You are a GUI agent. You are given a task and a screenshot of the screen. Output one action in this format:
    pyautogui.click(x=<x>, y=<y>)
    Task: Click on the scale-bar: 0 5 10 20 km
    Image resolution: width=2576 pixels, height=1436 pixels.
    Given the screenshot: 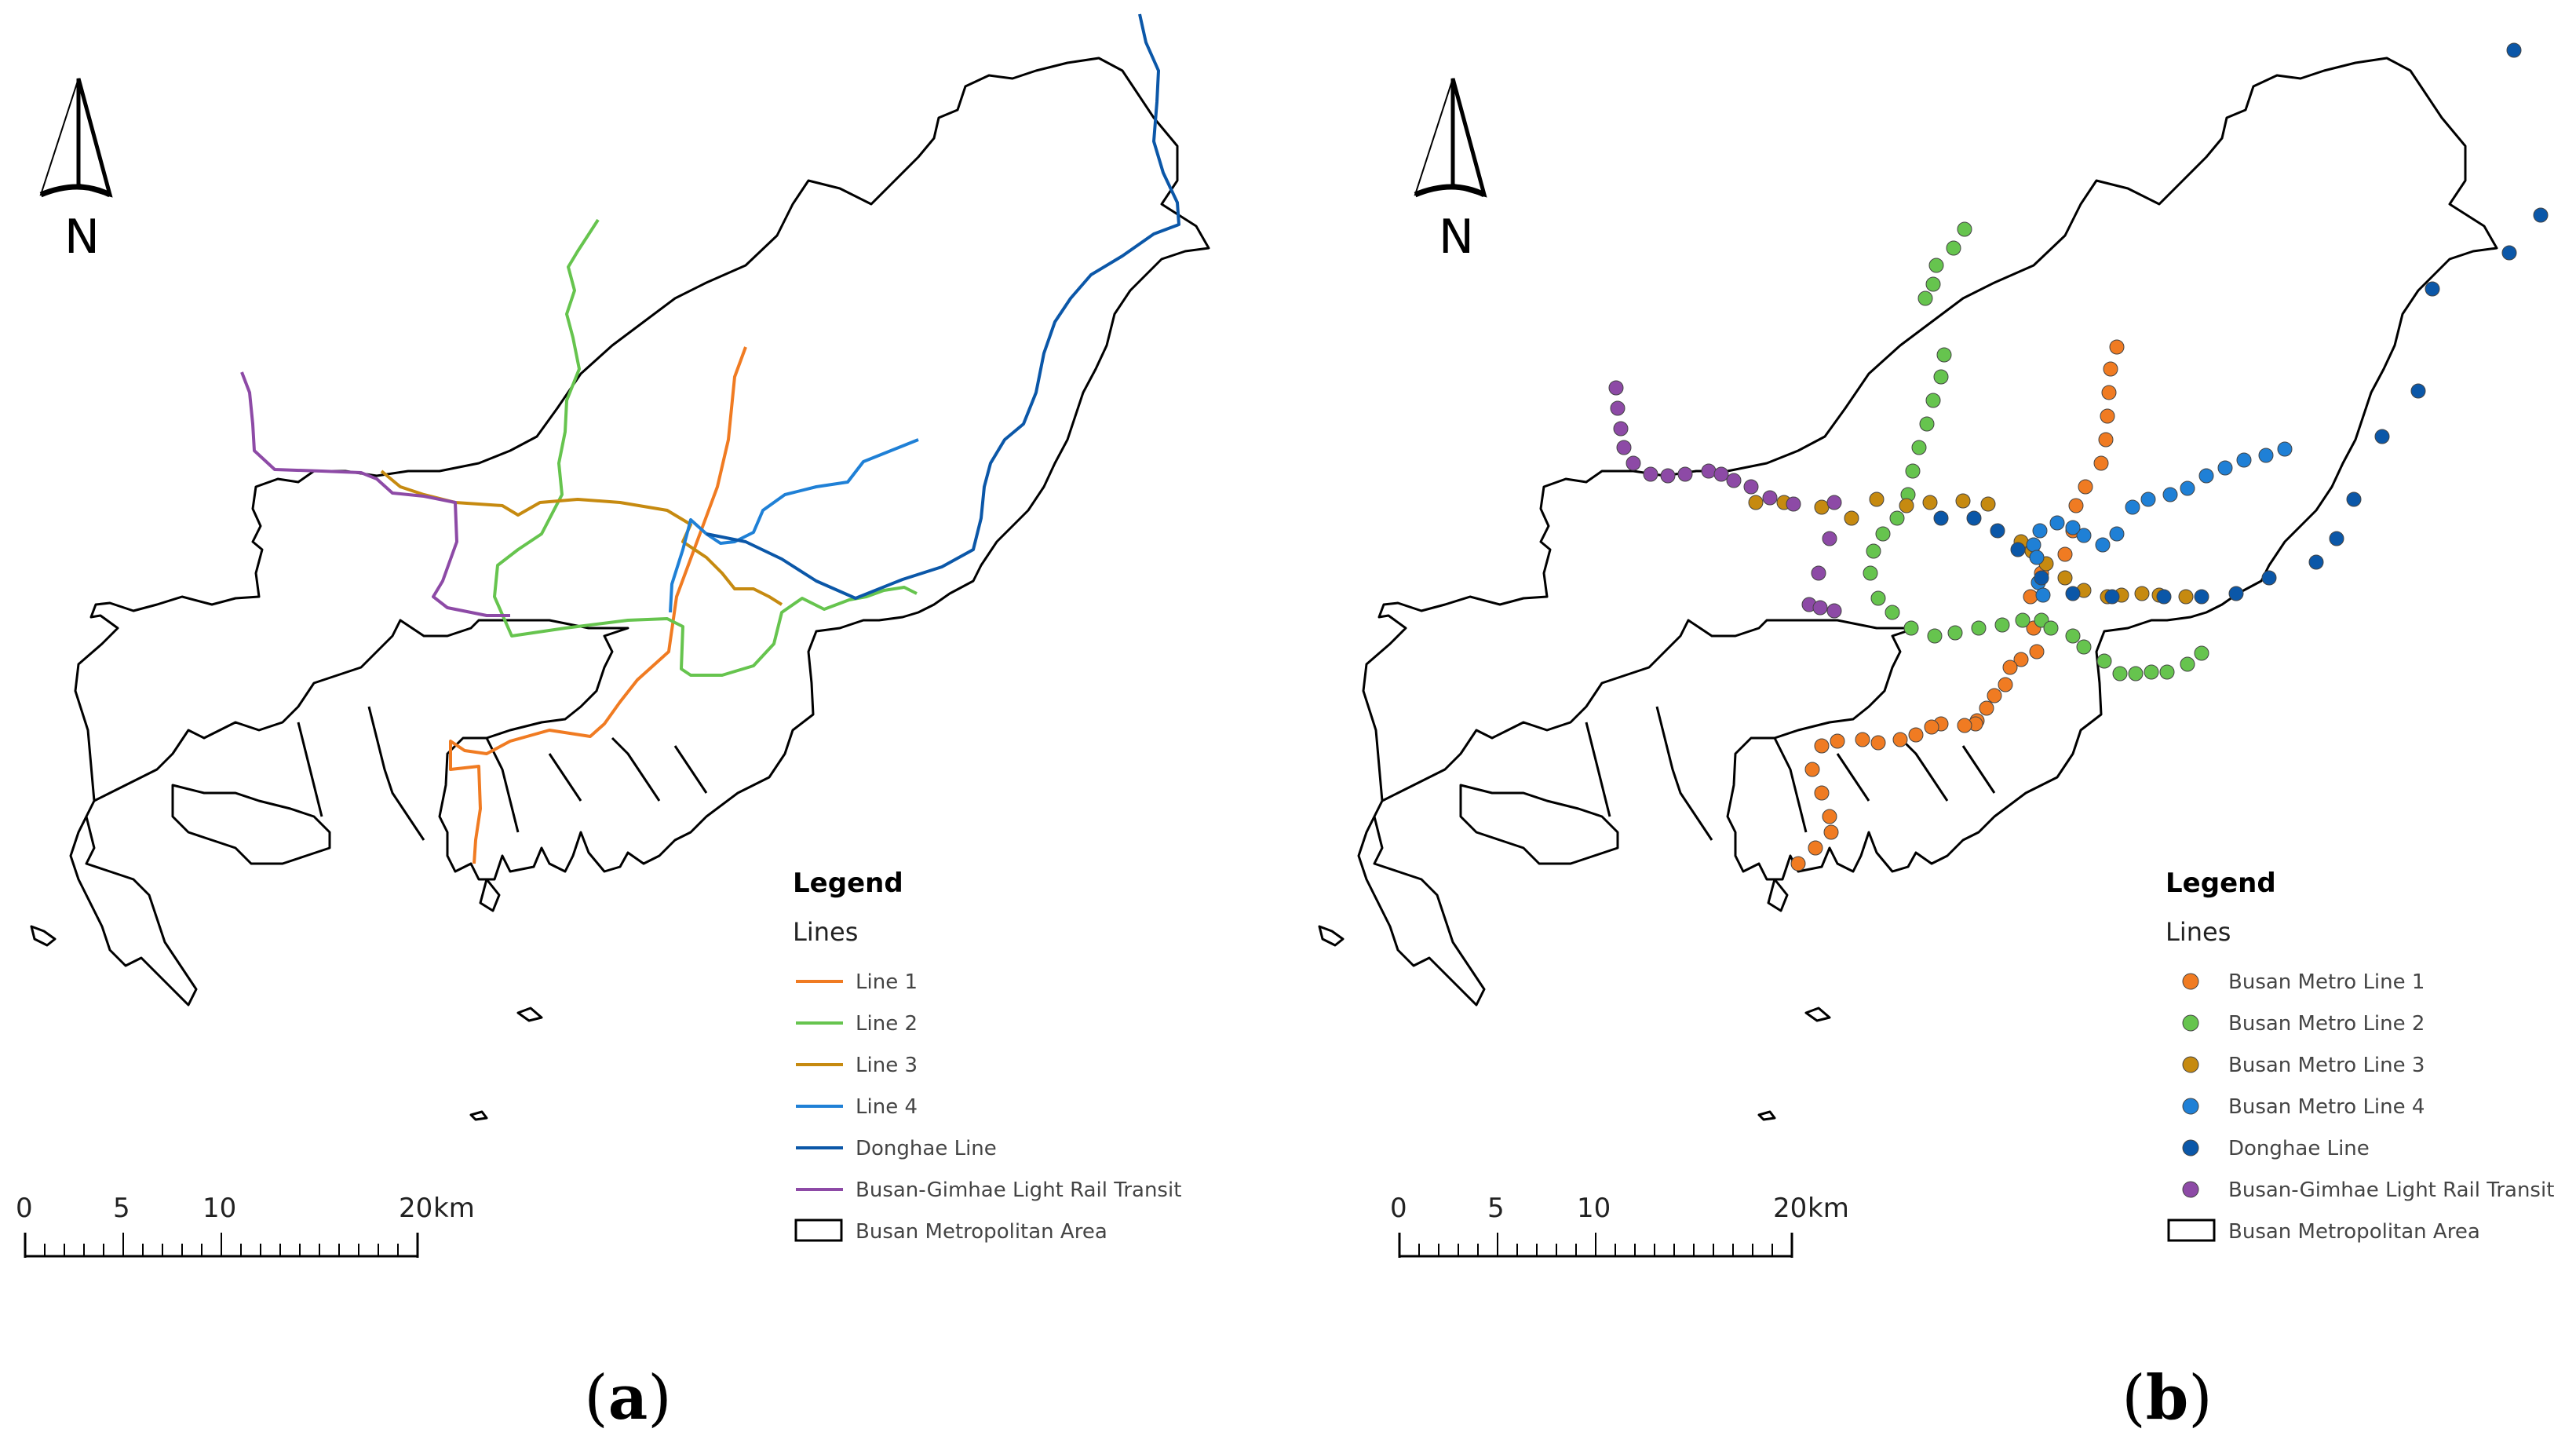 What is the action you would take?
    pyautogui.click(x=1619, y=1225)
    